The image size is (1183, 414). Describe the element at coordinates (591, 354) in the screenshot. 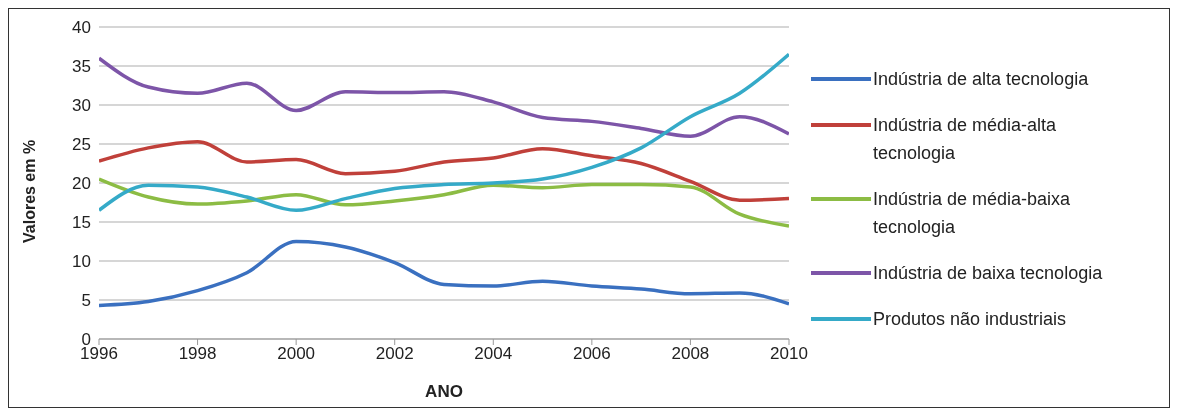

I see `x-tick-label: 2006` at that location.